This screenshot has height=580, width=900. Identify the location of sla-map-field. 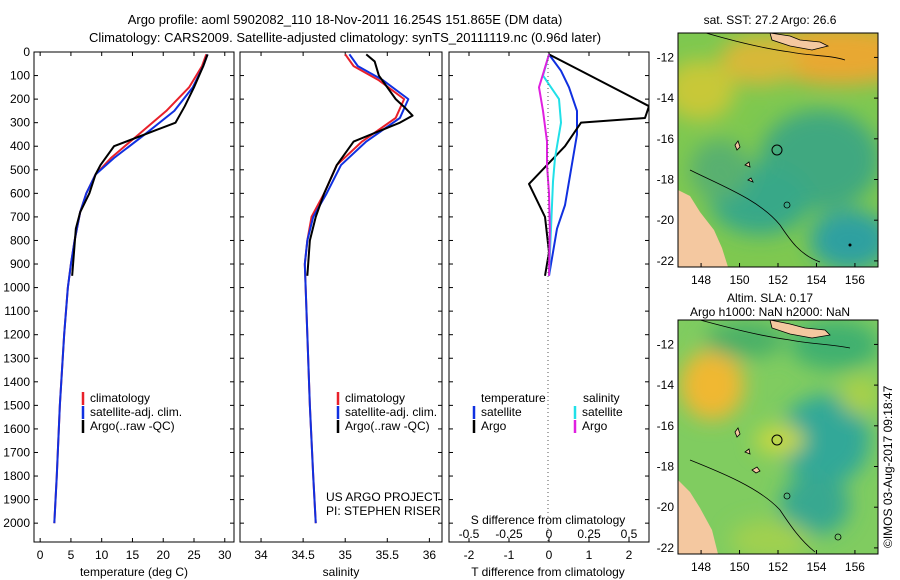
(778, 437).